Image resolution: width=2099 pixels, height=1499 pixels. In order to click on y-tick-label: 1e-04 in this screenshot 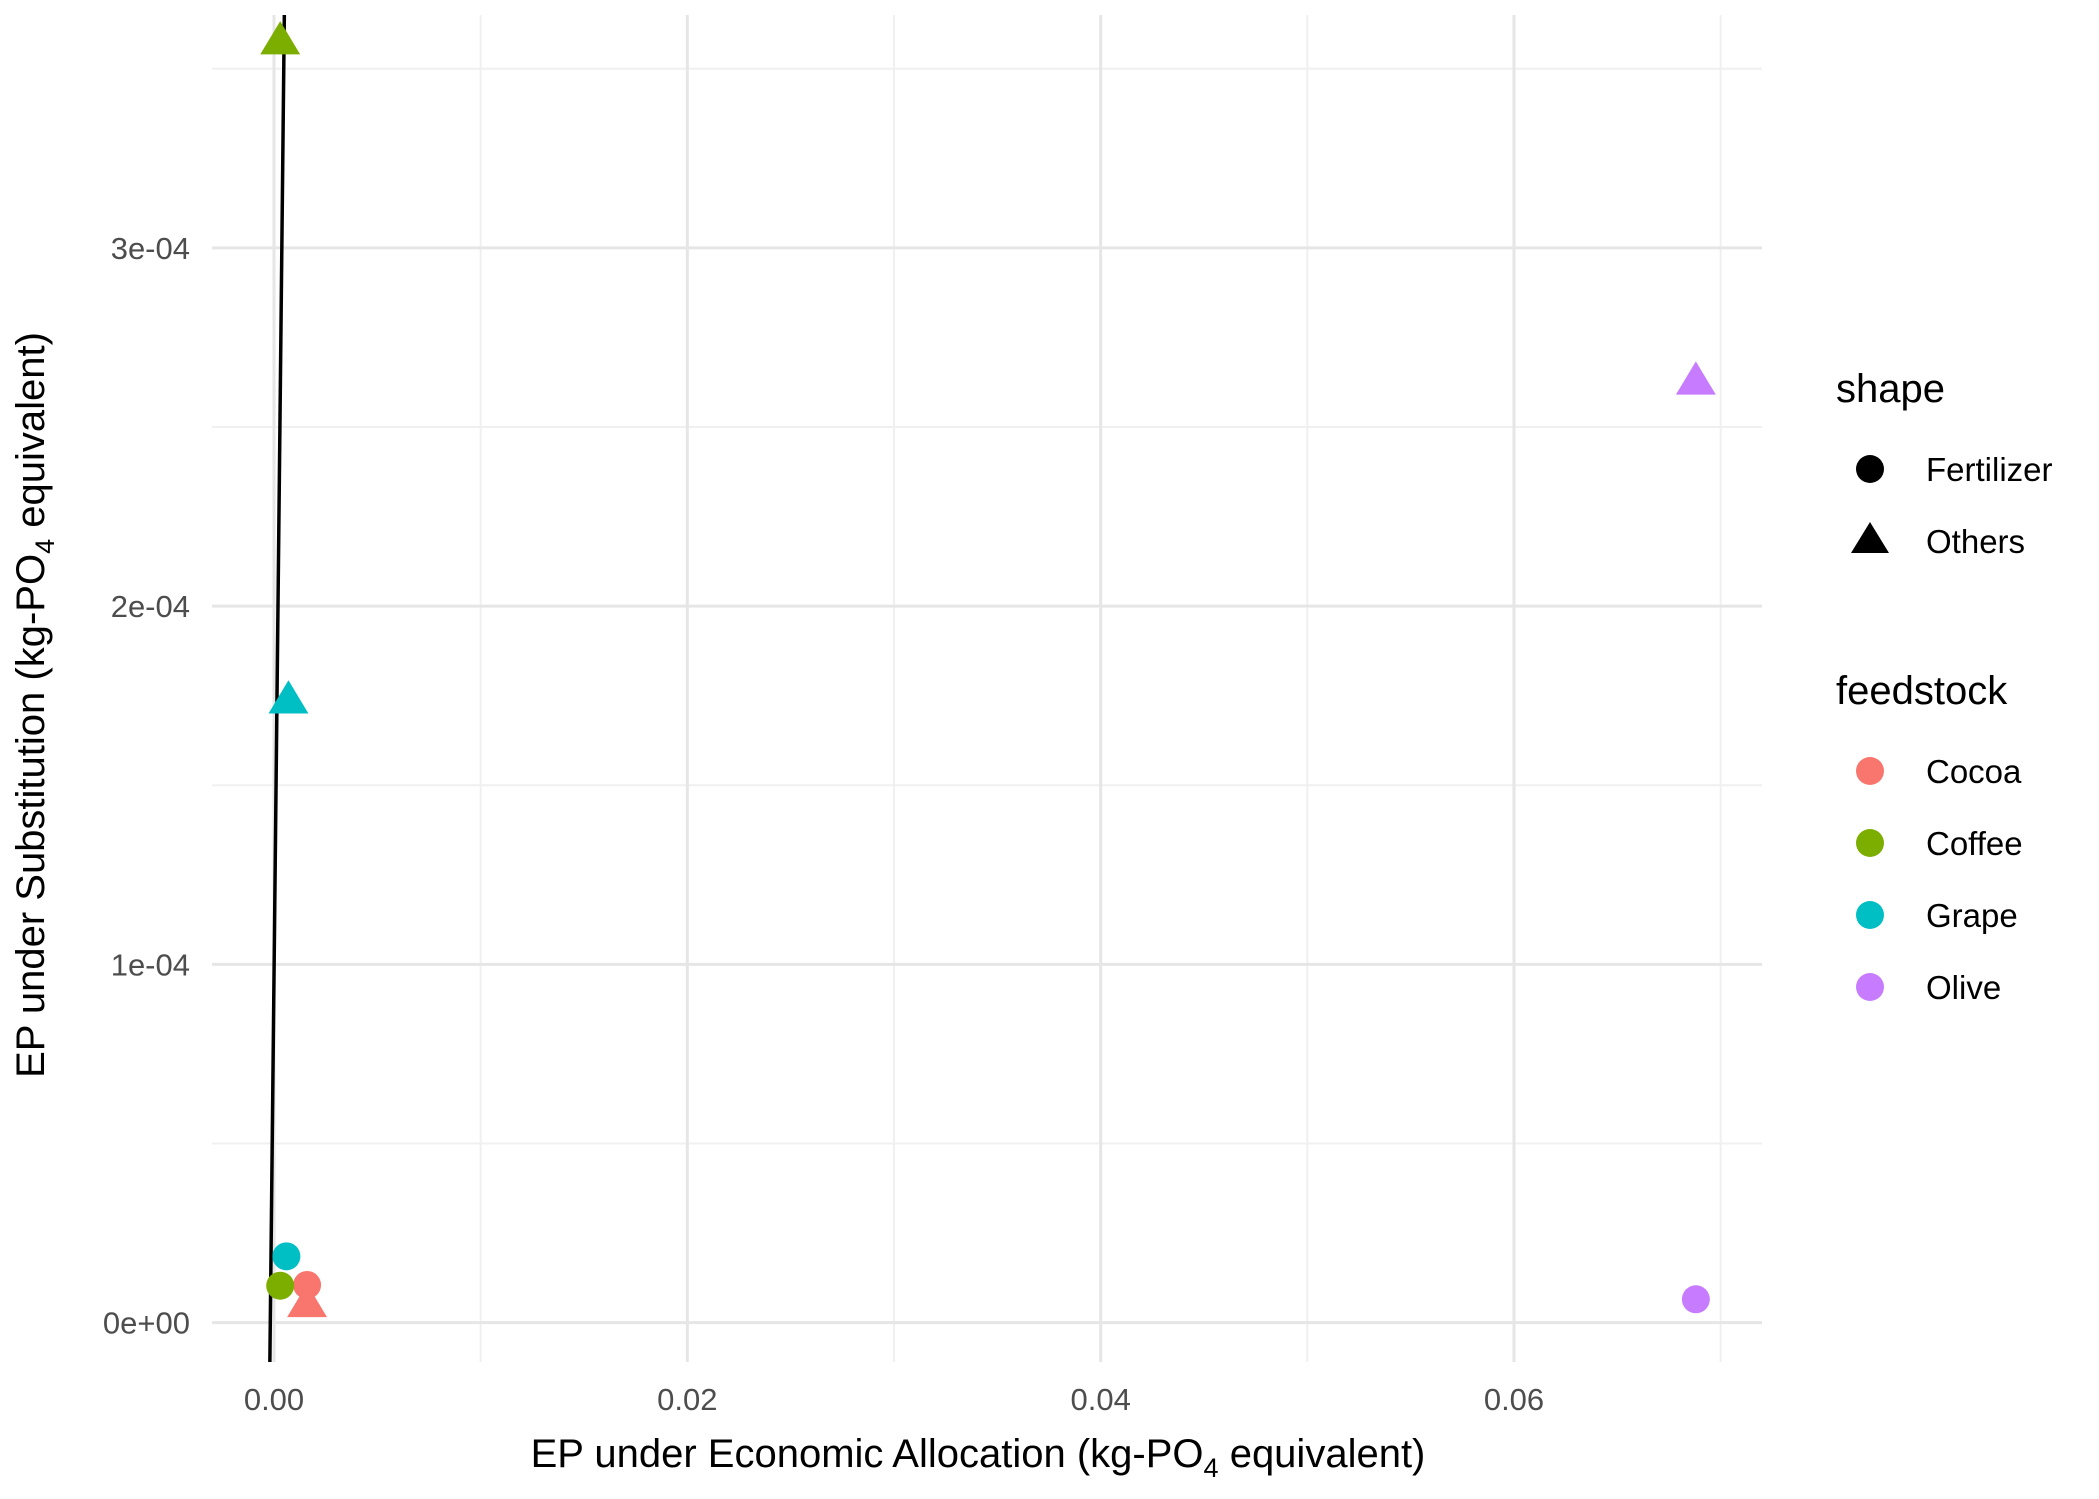, I will do `click(150, 964)`.